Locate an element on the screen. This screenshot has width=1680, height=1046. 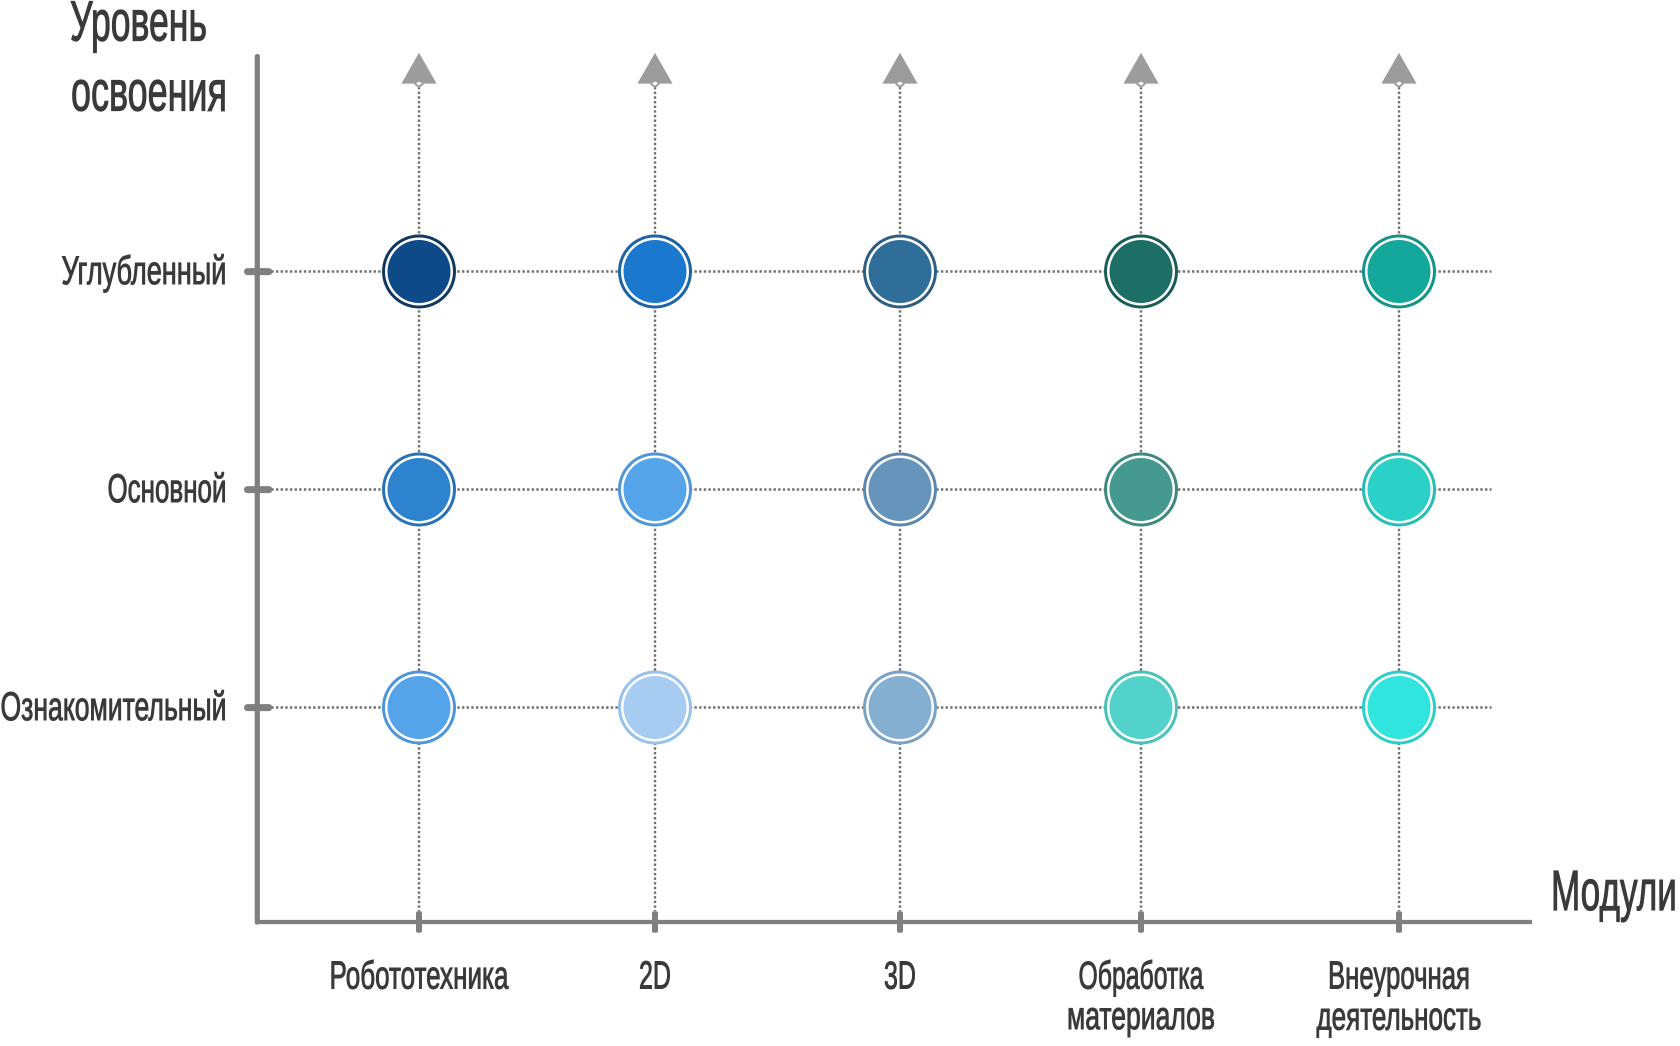
svg-text: Ознакомительный is located at coordinates (114, 707).